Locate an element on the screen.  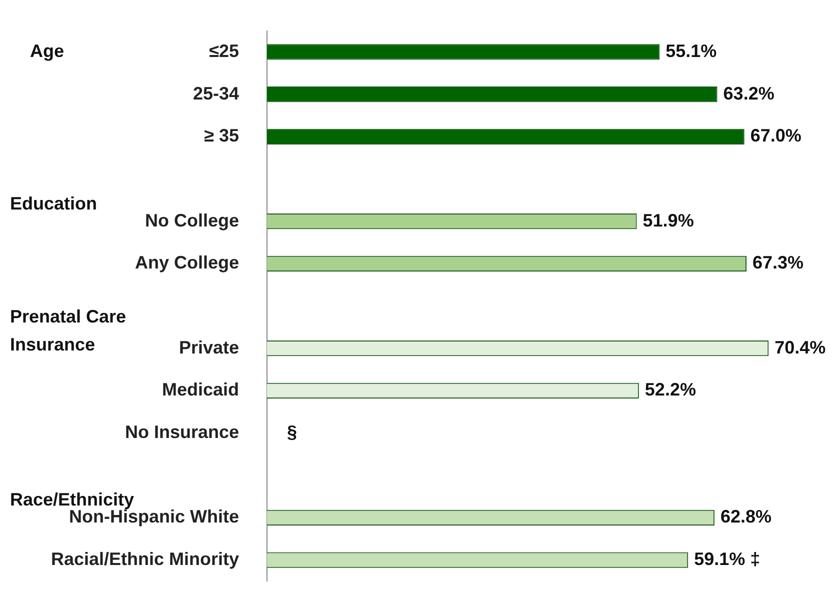
data-label: 62.8% is located at coordinates (746, 516).